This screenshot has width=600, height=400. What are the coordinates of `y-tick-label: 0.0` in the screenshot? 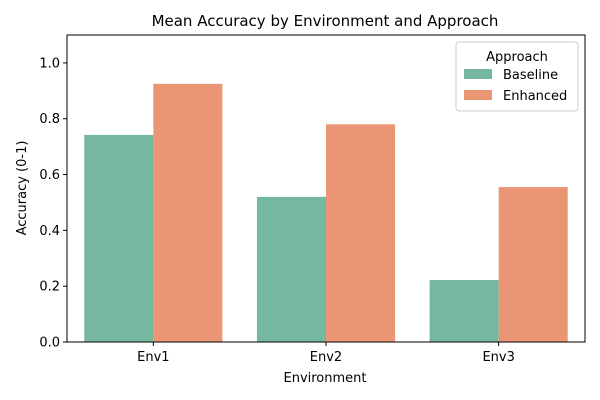 It's located at (49, 343).